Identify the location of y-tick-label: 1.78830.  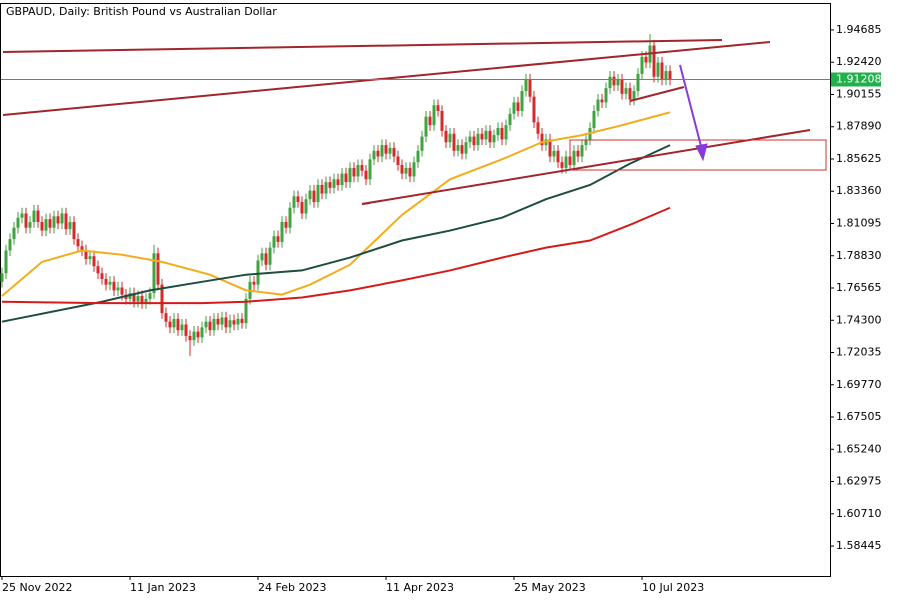
(859, 255).